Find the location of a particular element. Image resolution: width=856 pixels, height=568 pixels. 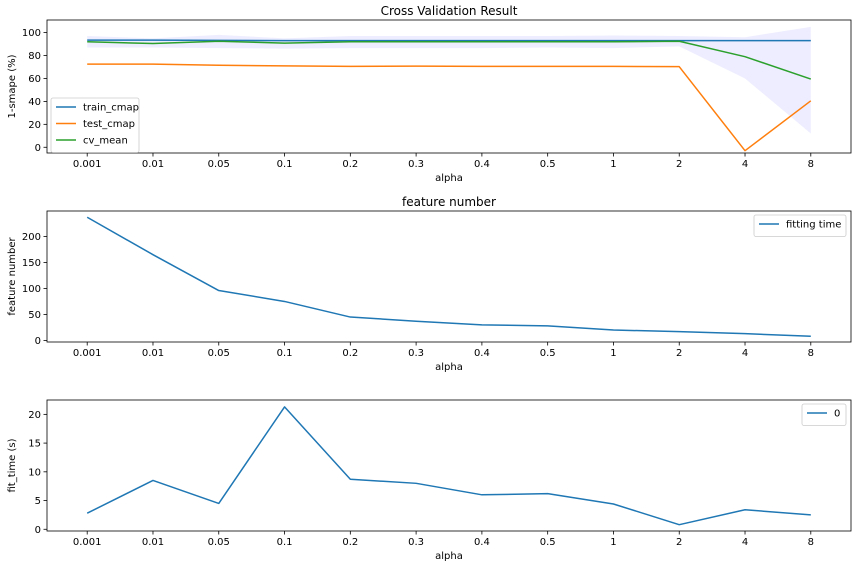

y-tick-label: 60 is located at coordinates (34, 79).